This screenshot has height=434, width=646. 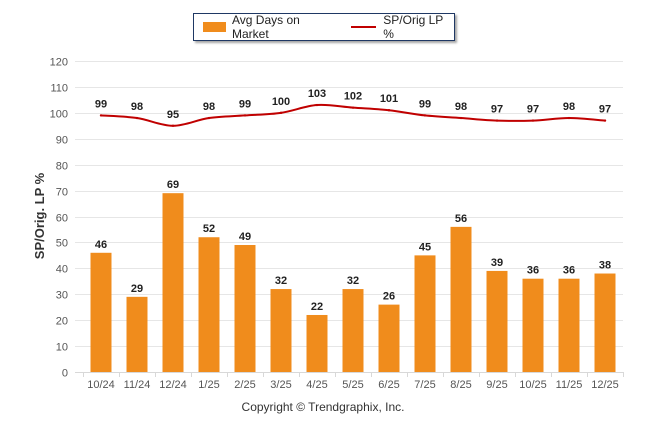 I want to click on y-tick-label: 100, so click(x=59, y=115).